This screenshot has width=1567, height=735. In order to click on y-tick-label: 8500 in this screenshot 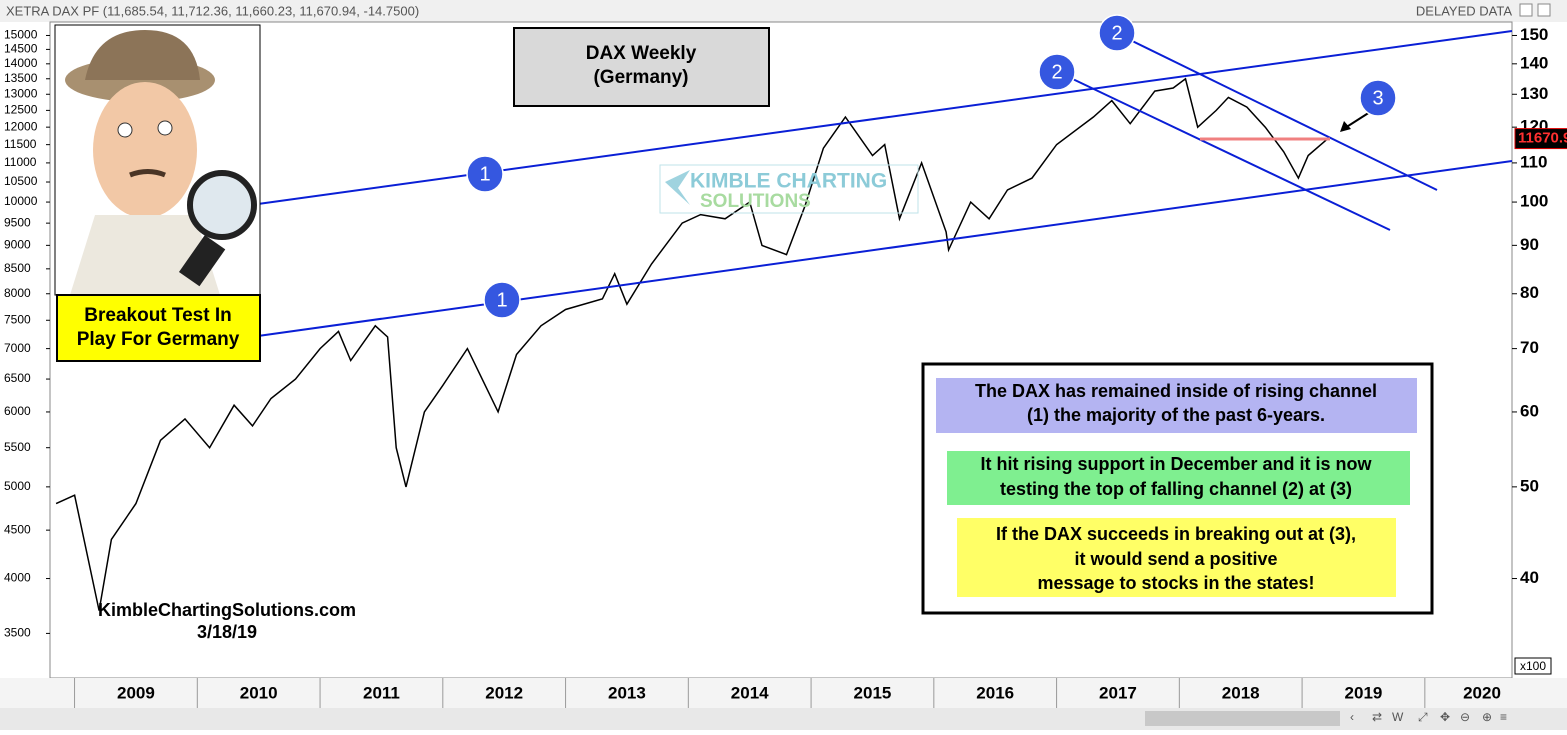, I will do `click(17, 268)`.